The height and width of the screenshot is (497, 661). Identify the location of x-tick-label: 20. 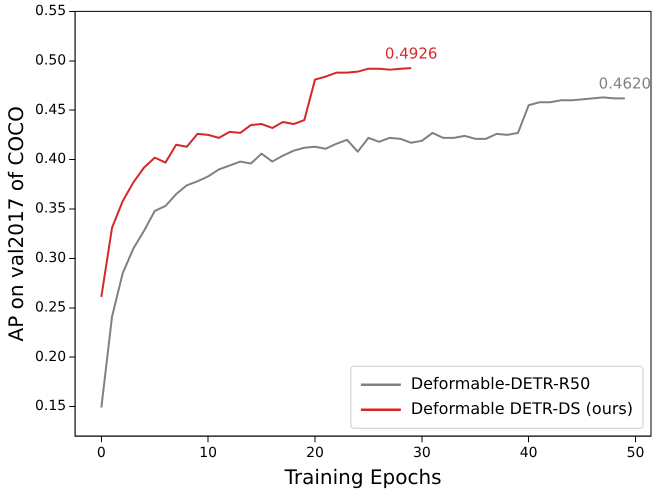
(315, 453).